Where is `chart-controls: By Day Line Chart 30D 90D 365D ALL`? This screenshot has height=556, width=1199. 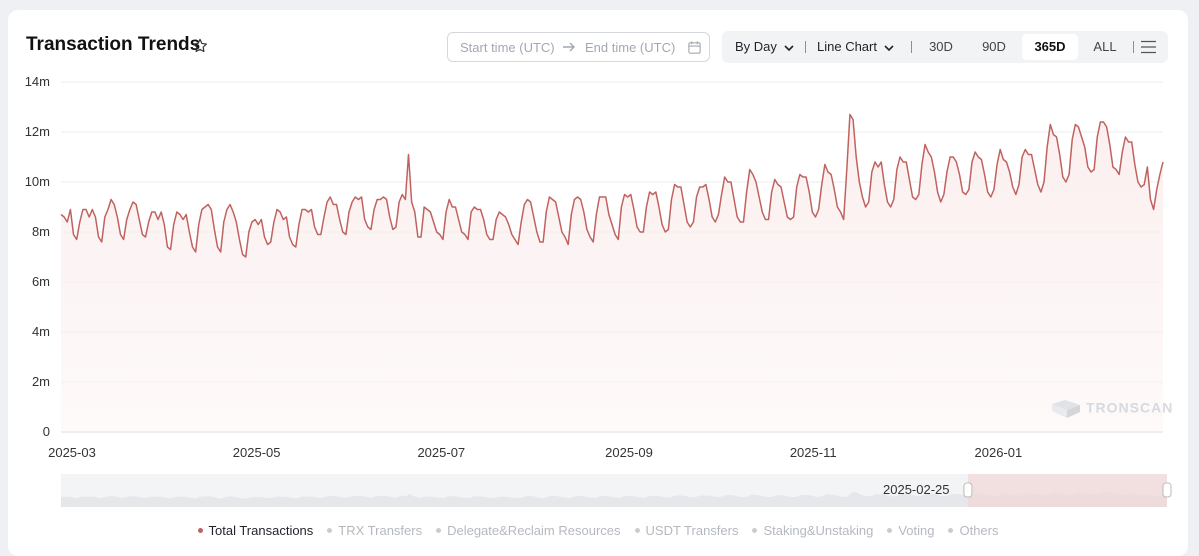
chart-controls: By Day Line Chart 30D 90D 365D ALL is located at coordinates (945, 47).